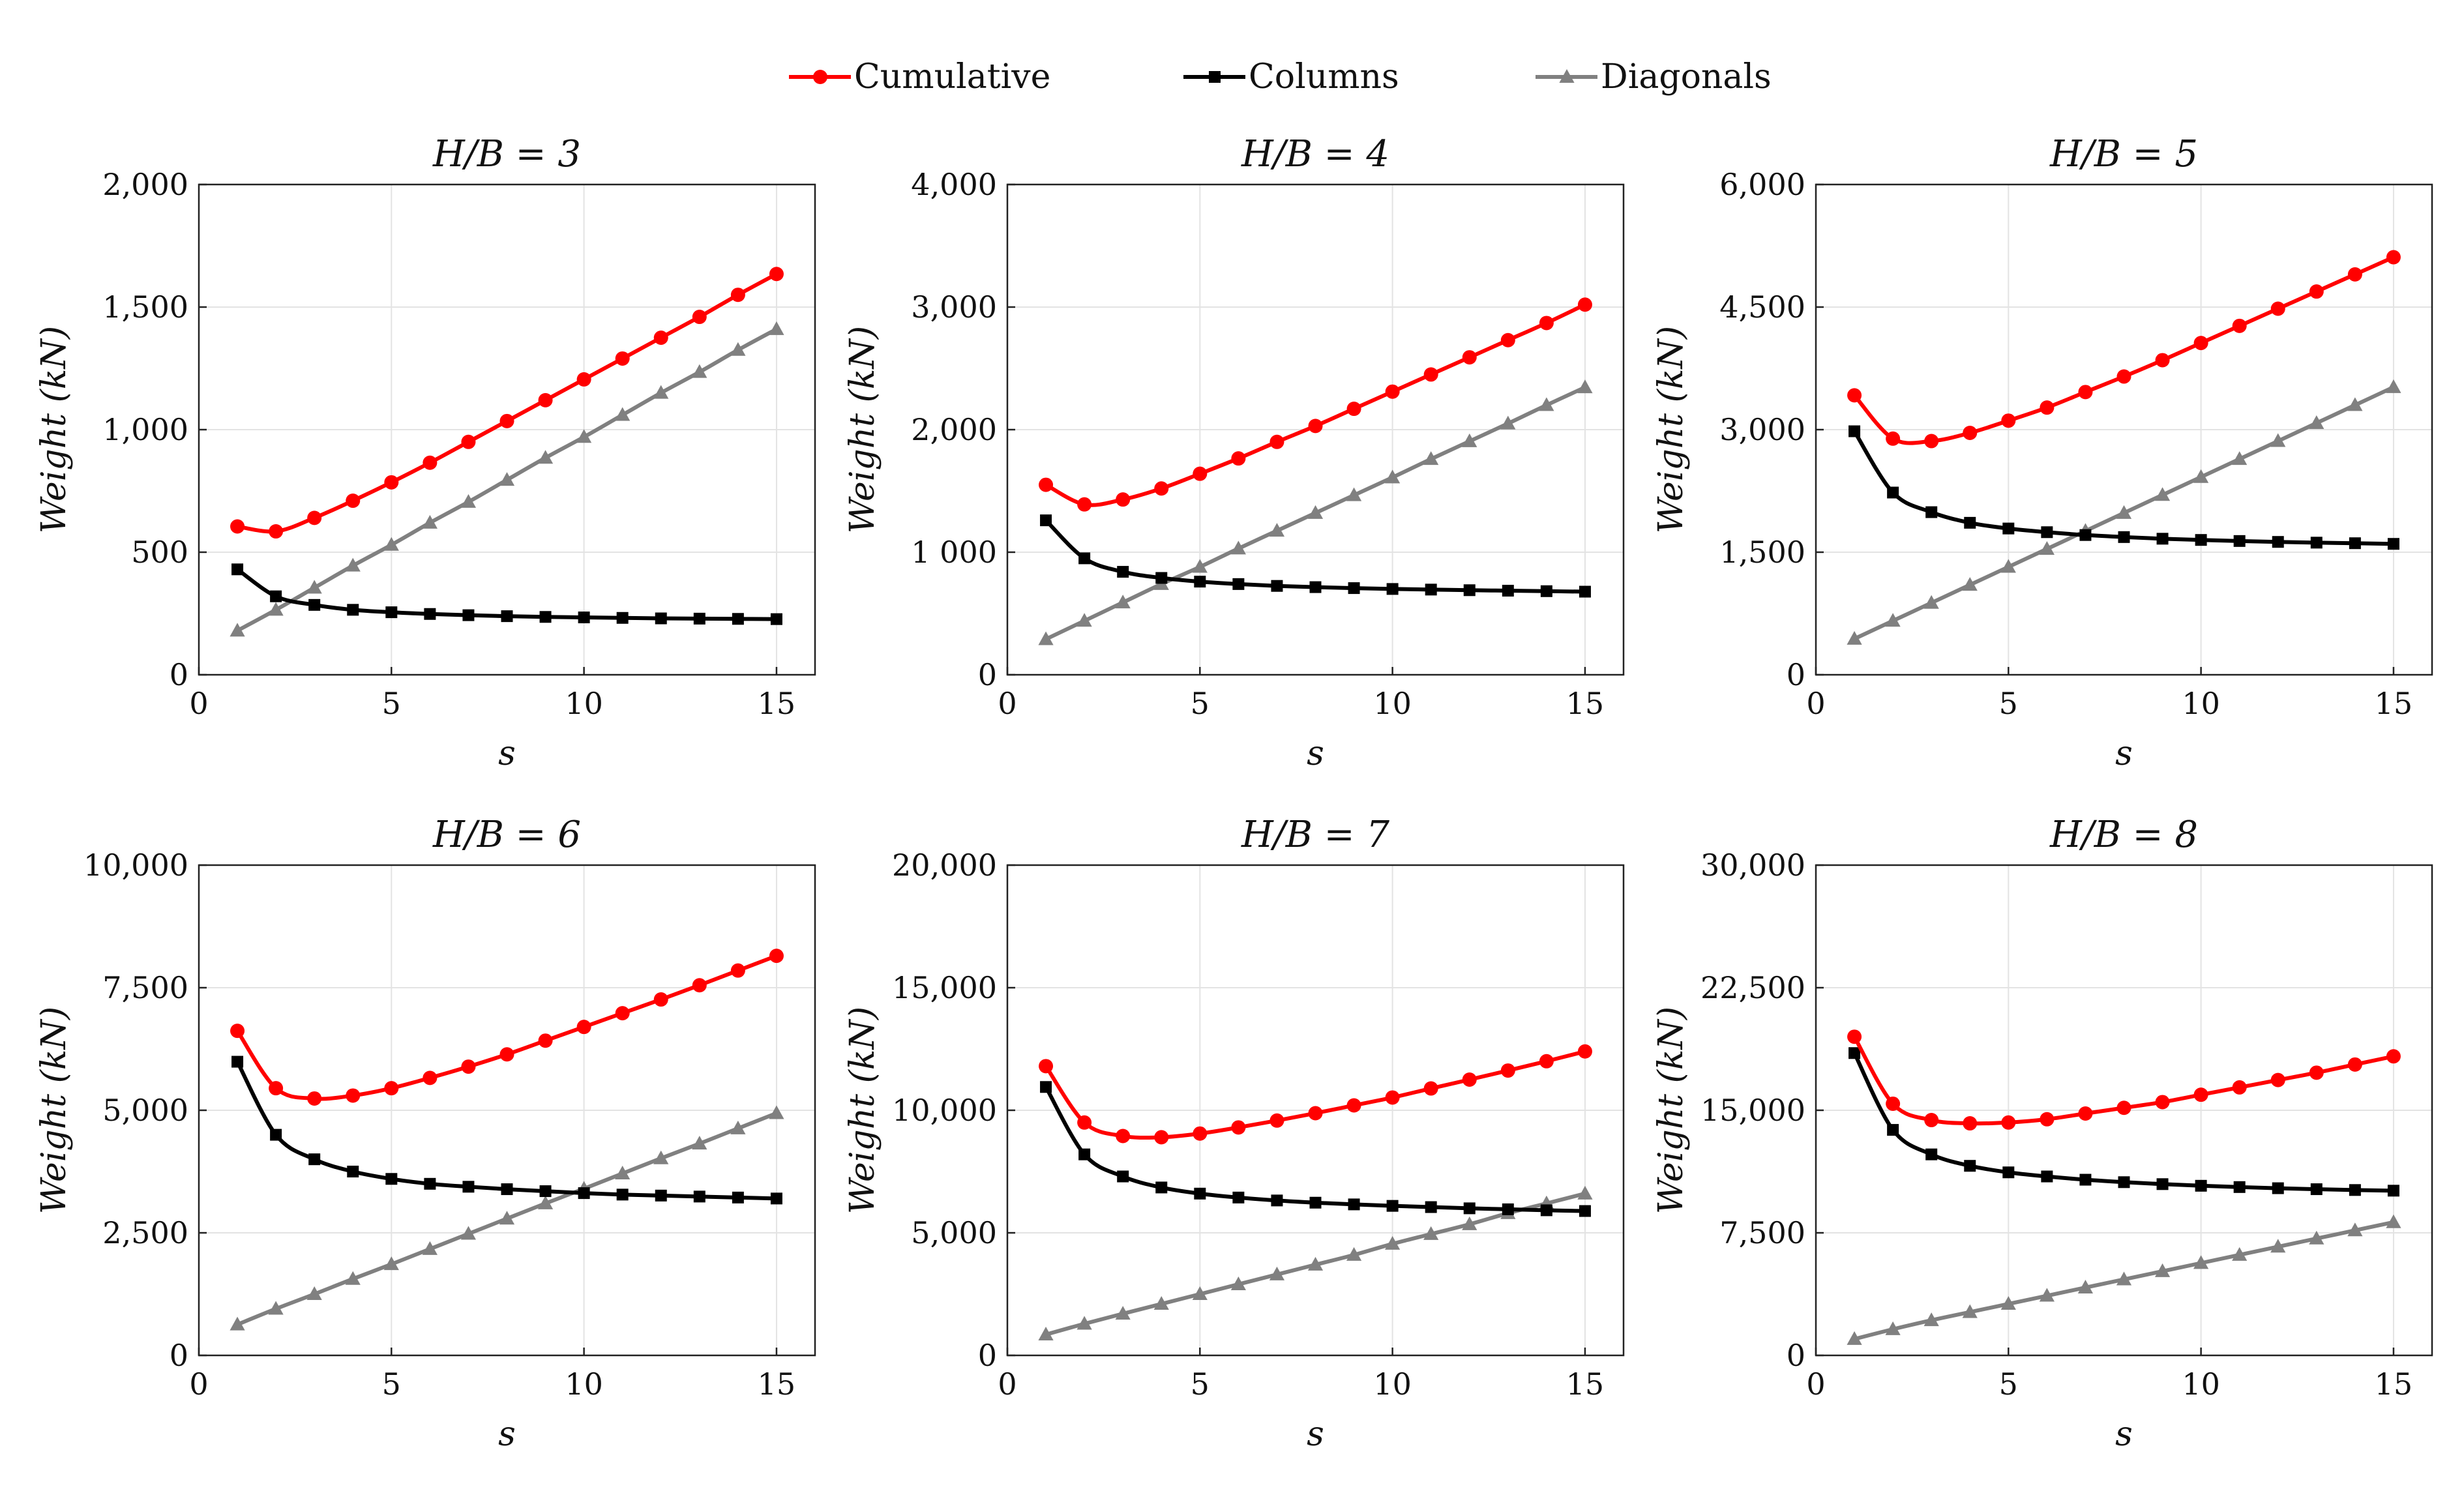  I want to click on gridlines, so click(507, 1110).